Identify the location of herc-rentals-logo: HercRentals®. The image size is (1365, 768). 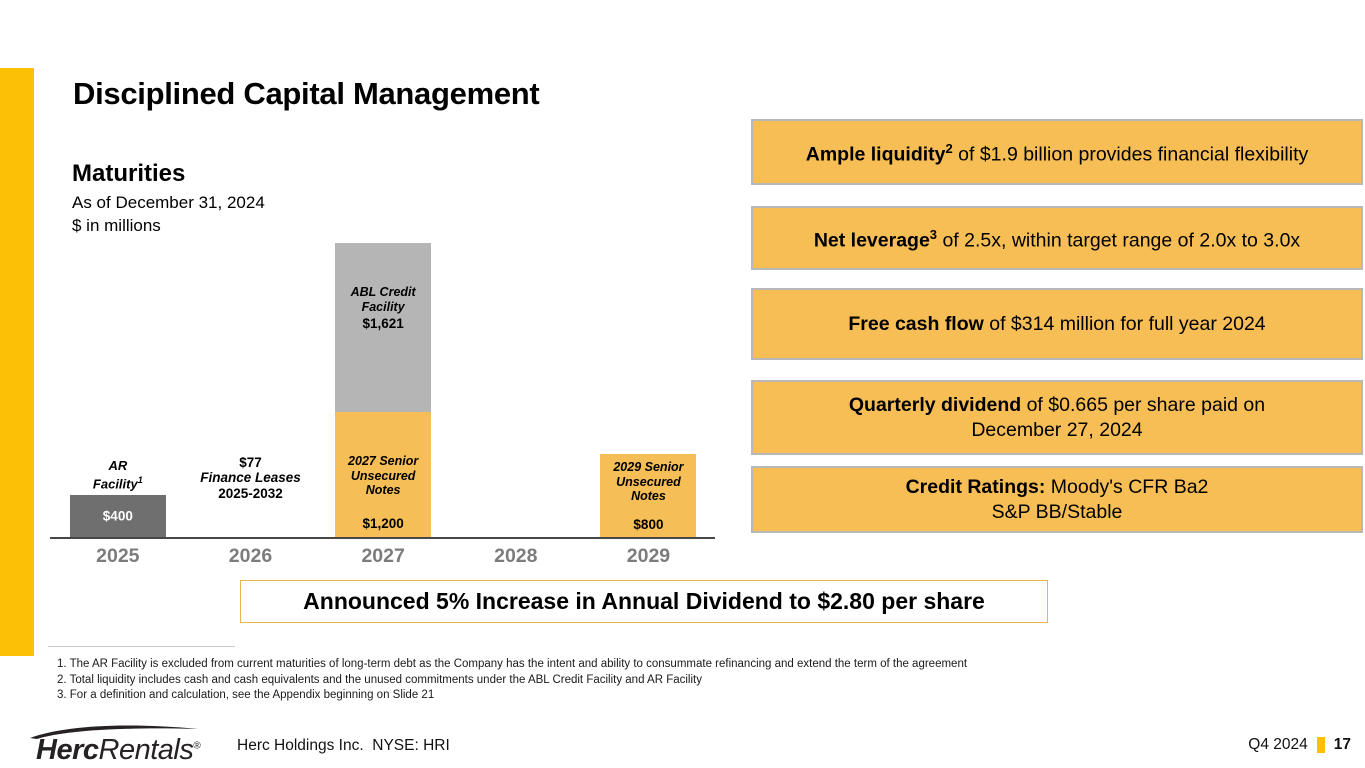
(125, 744).